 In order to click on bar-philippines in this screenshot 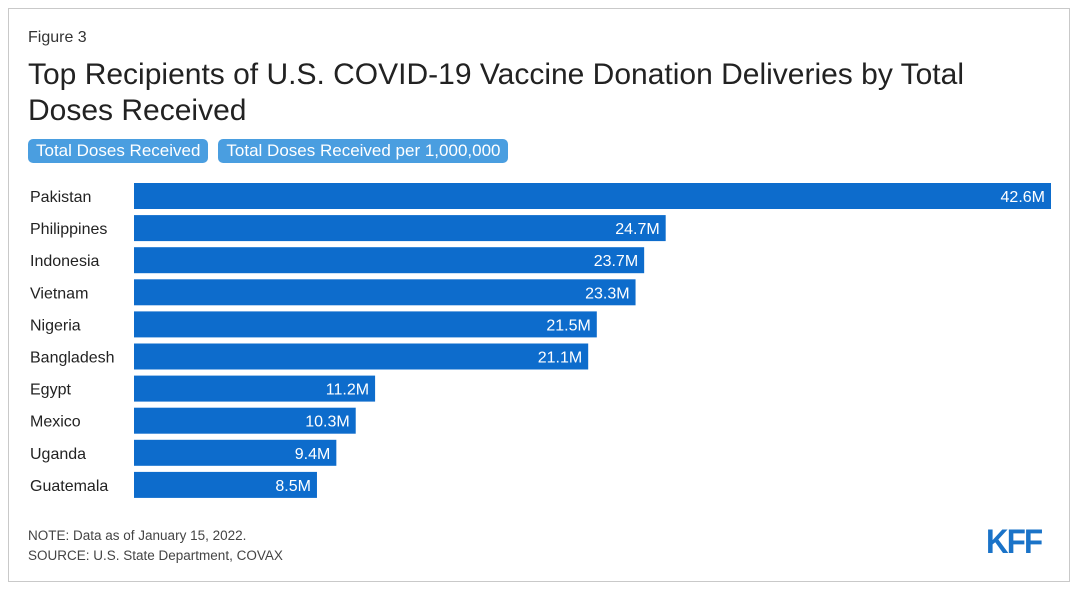, I will do `click(400, 228)`.